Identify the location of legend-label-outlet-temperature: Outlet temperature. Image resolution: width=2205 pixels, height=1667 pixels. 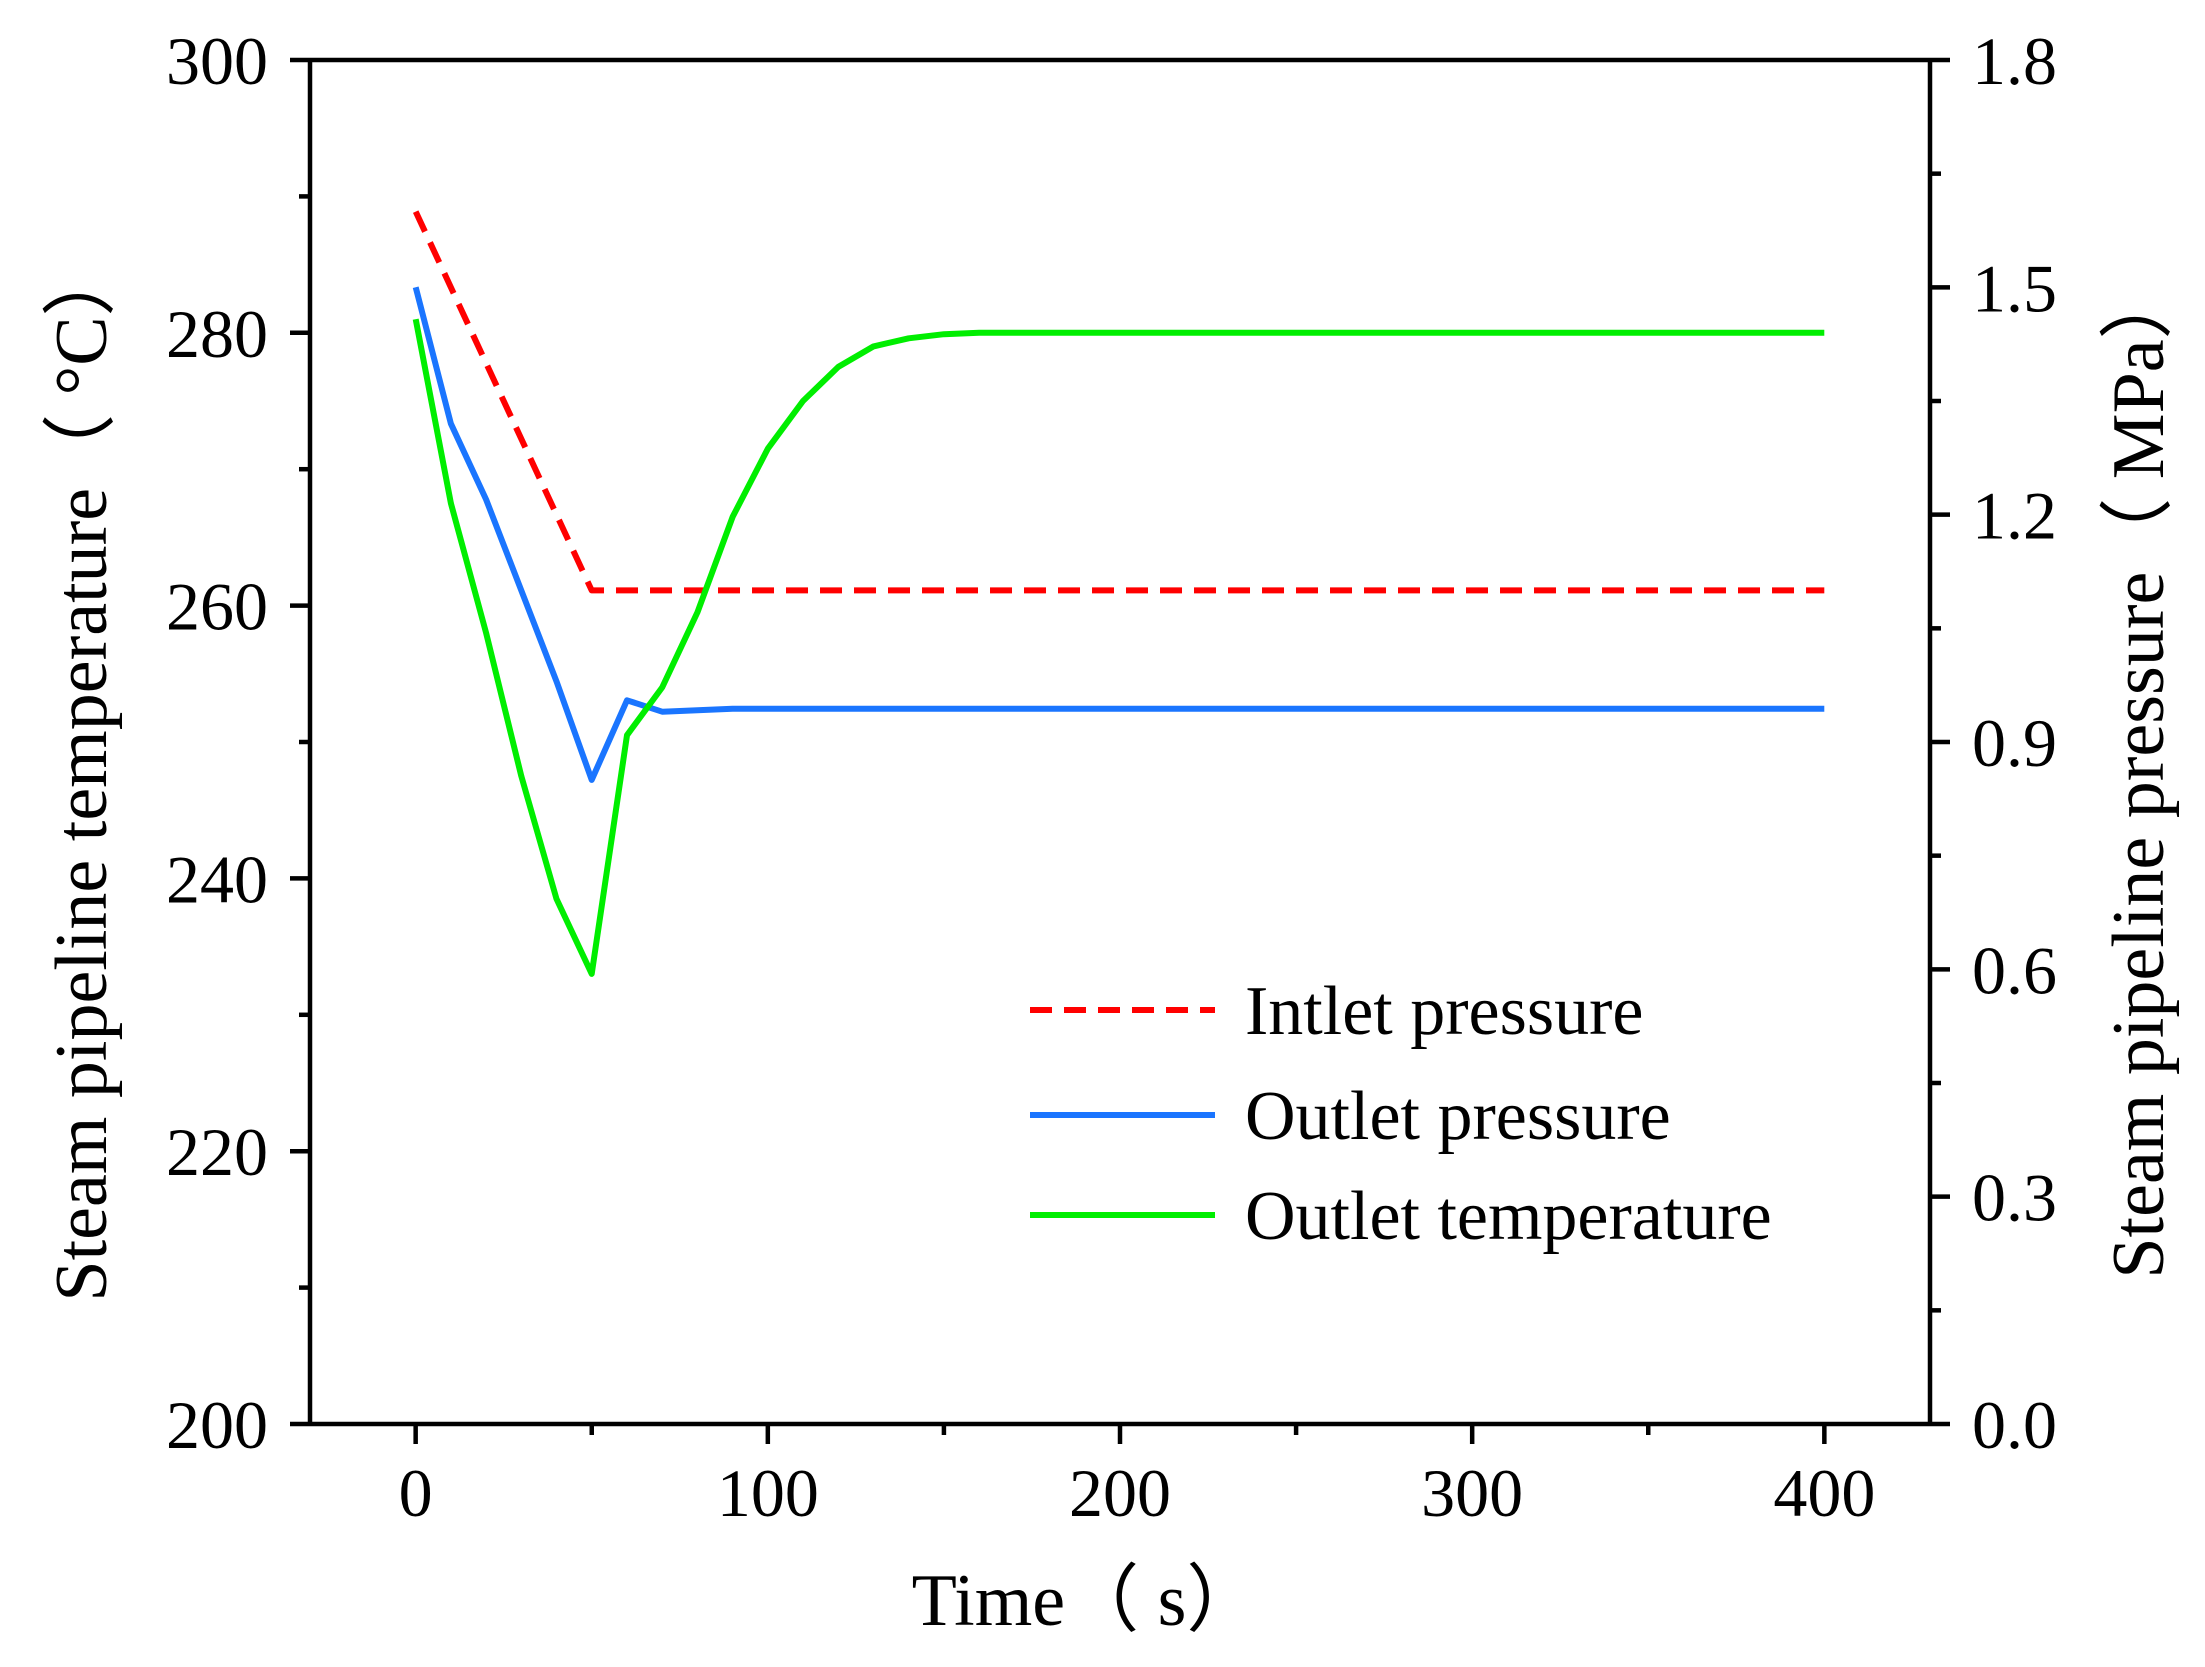
(1508, 1216).